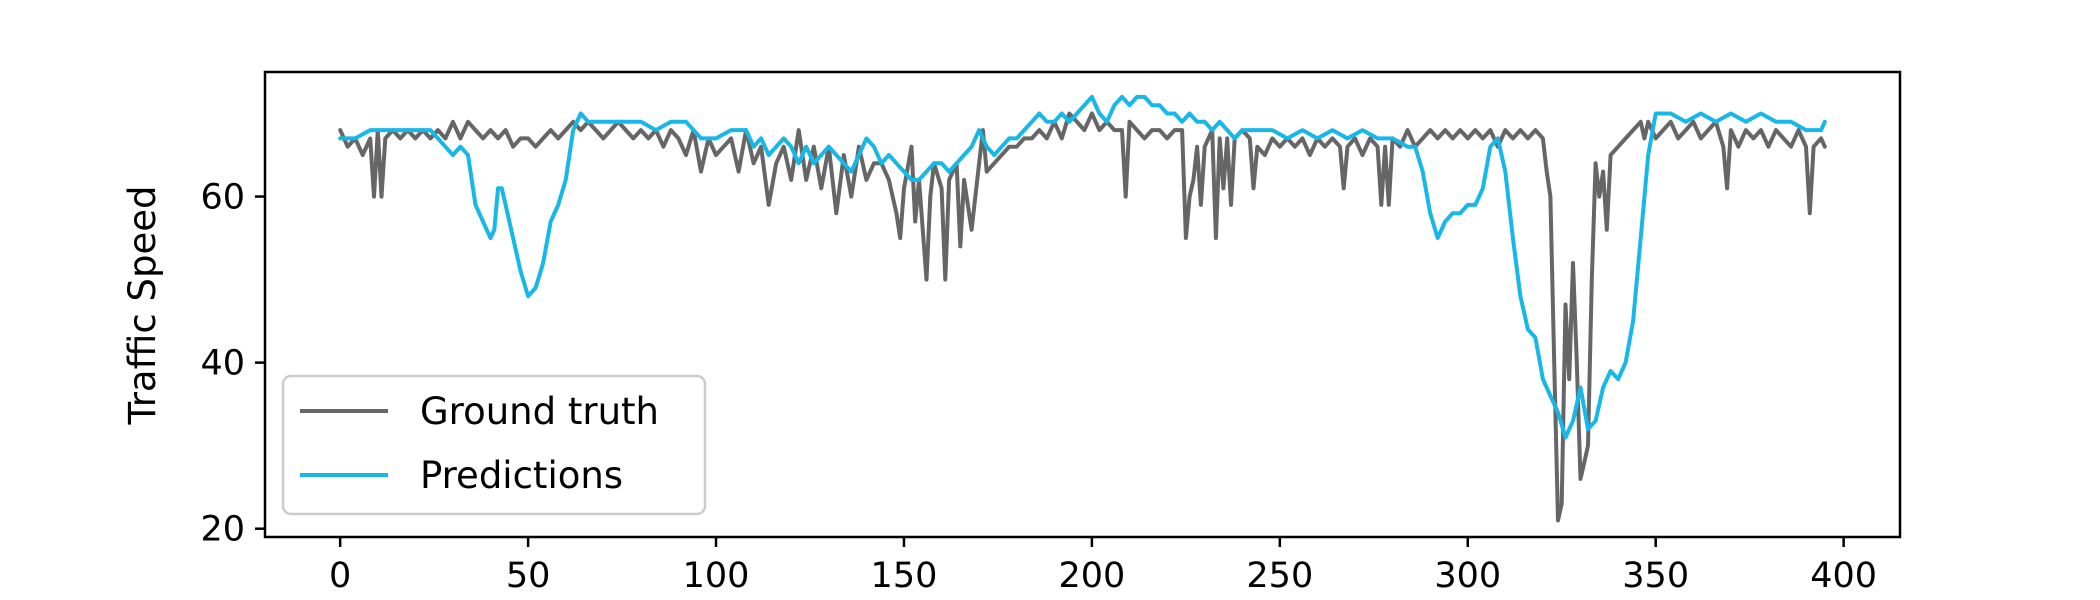  Describe the element at coordinates (222, 198) in the screenshot. I see `y-tick-label: 60` at that location.